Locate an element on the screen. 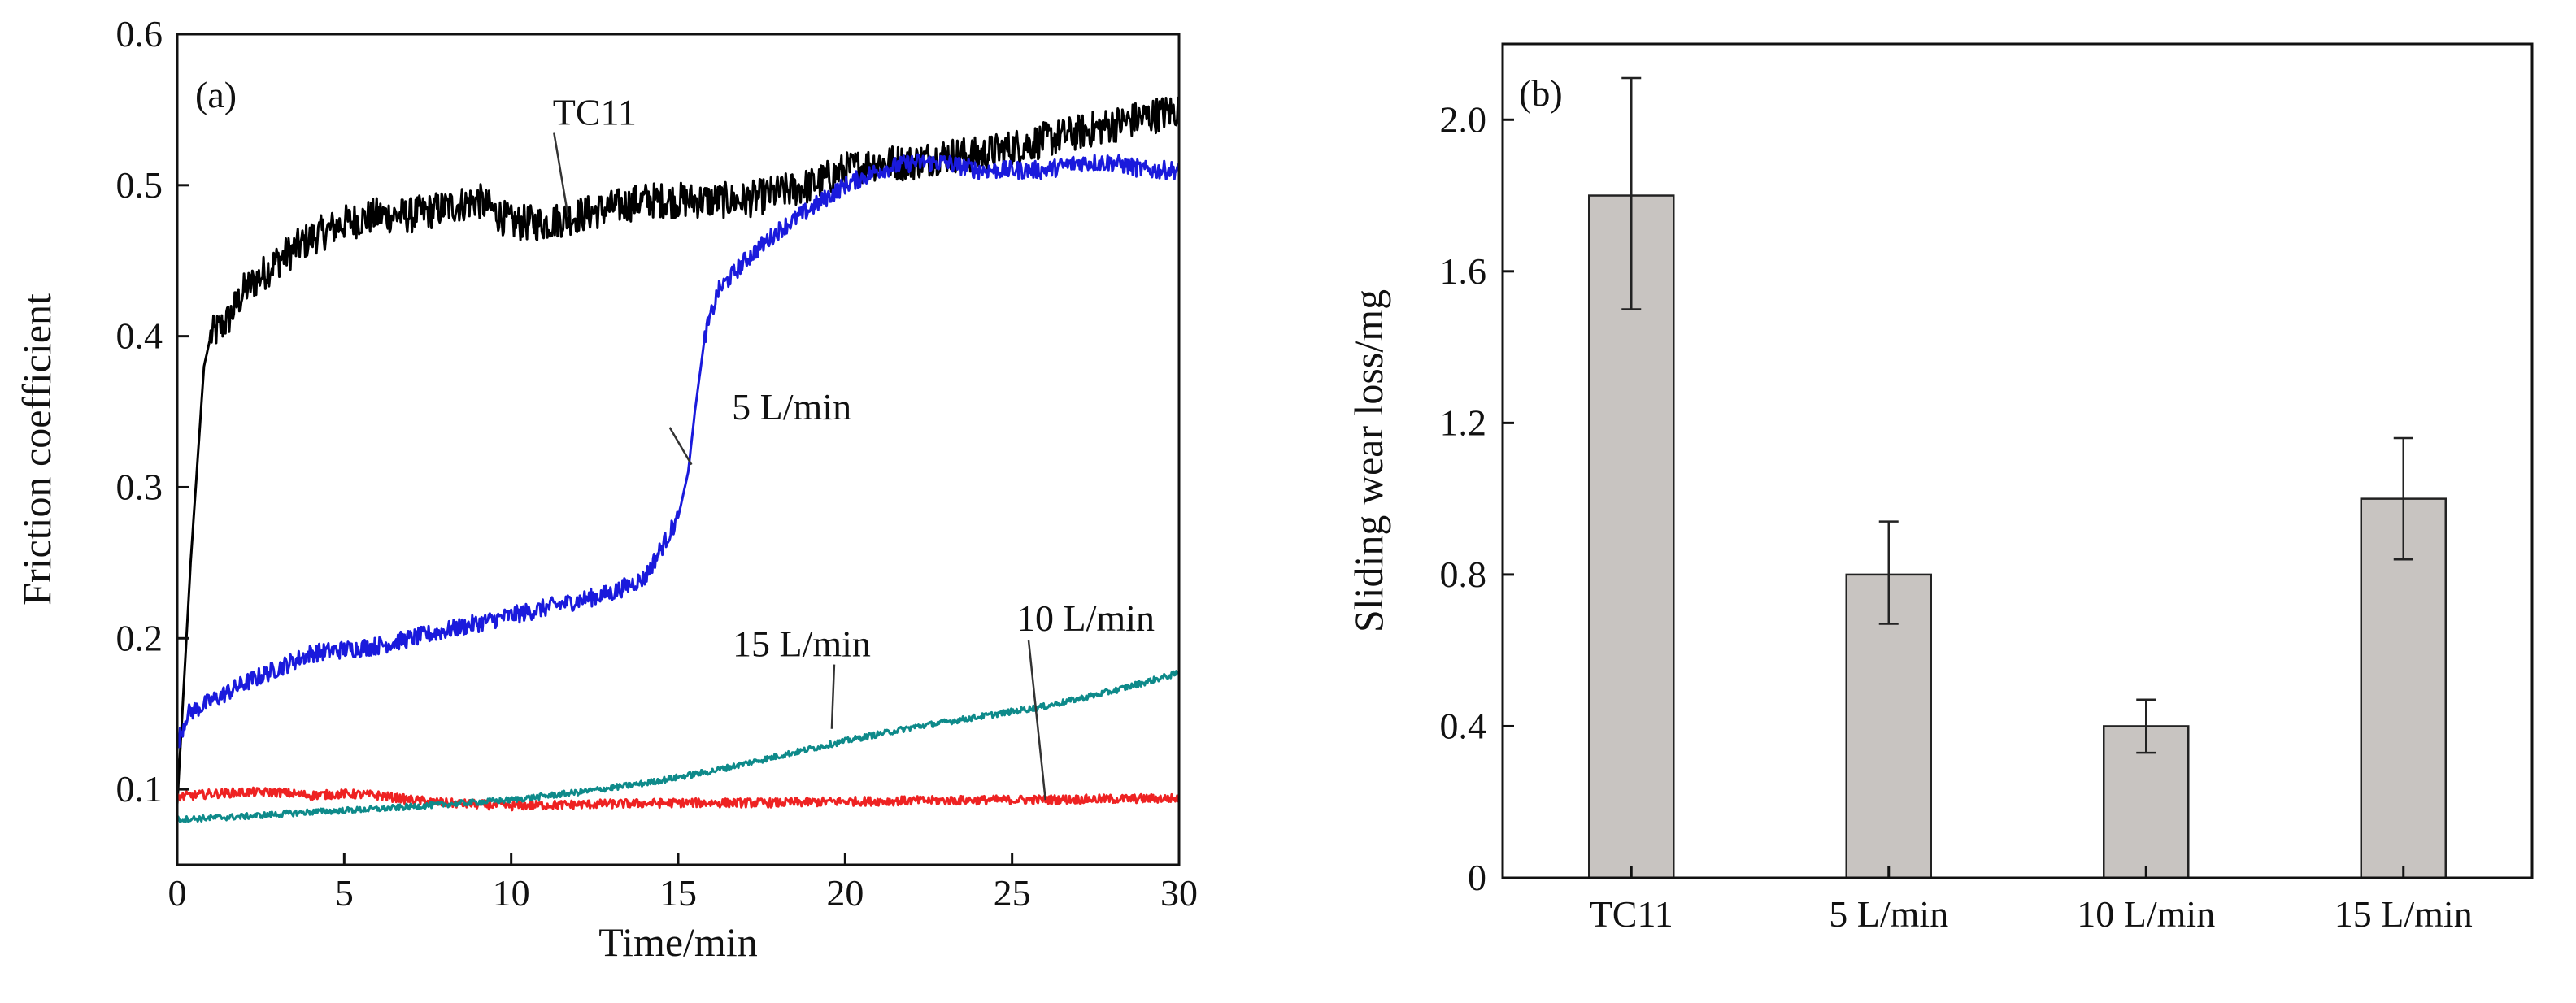  y-tick-label: 0 is located at coordinates (1477, 877).